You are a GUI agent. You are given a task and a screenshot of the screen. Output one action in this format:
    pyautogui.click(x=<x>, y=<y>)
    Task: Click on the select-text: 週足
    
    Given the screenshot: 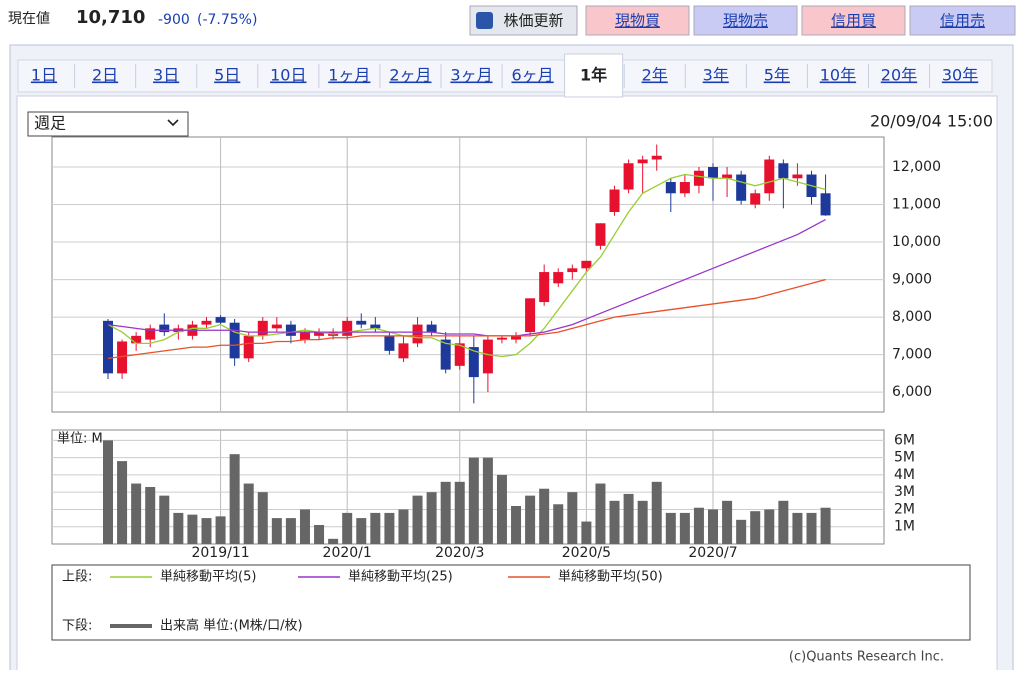 What is the action you would take?
    pyautogui.click(x=50, y=123)
    